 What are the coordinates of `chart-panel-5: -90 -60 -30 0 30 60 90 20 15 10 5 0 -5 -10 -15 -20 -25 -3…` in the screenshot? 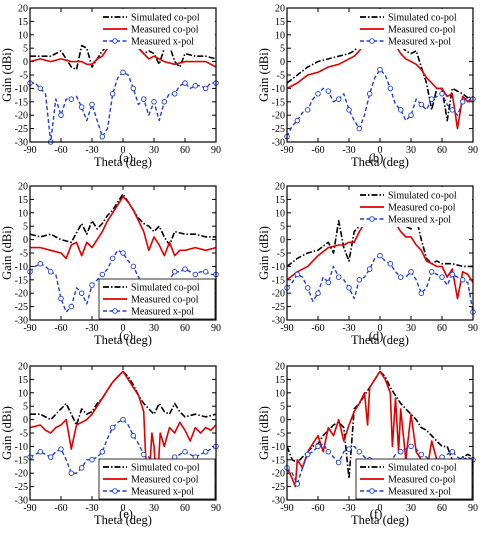 It's located at (110, 445).